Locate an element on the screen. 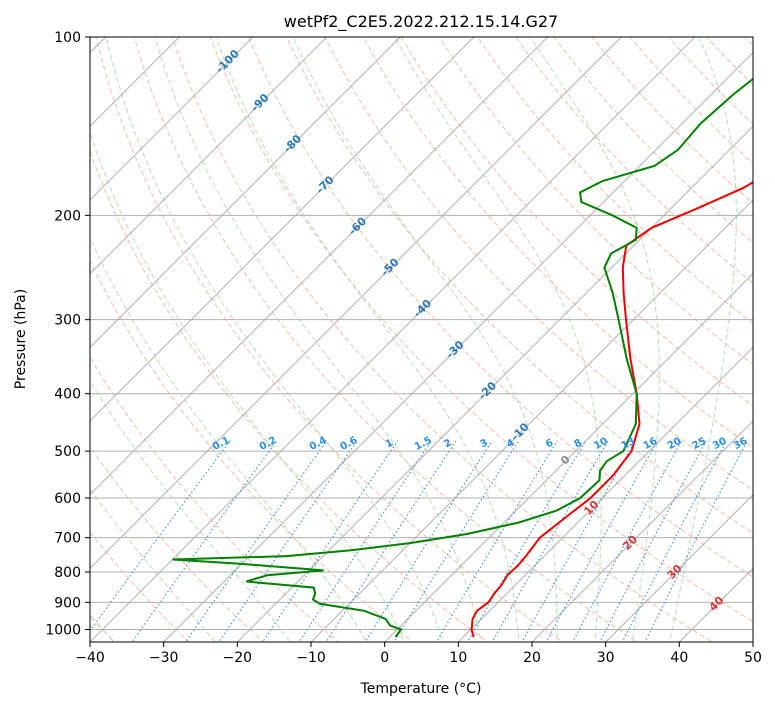  x-tick-label: 0 is located at coordinates (384, 658).